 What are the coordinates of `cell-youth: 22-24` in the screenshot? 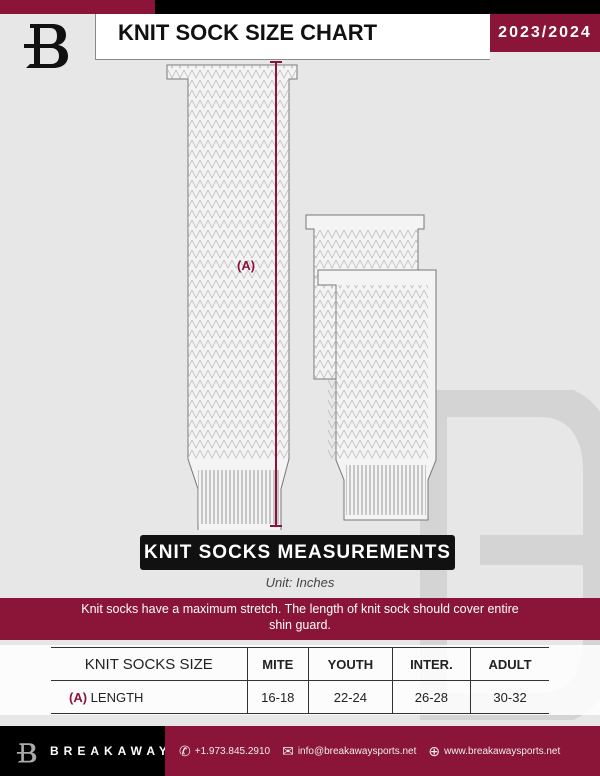 It's located at (350, 697).